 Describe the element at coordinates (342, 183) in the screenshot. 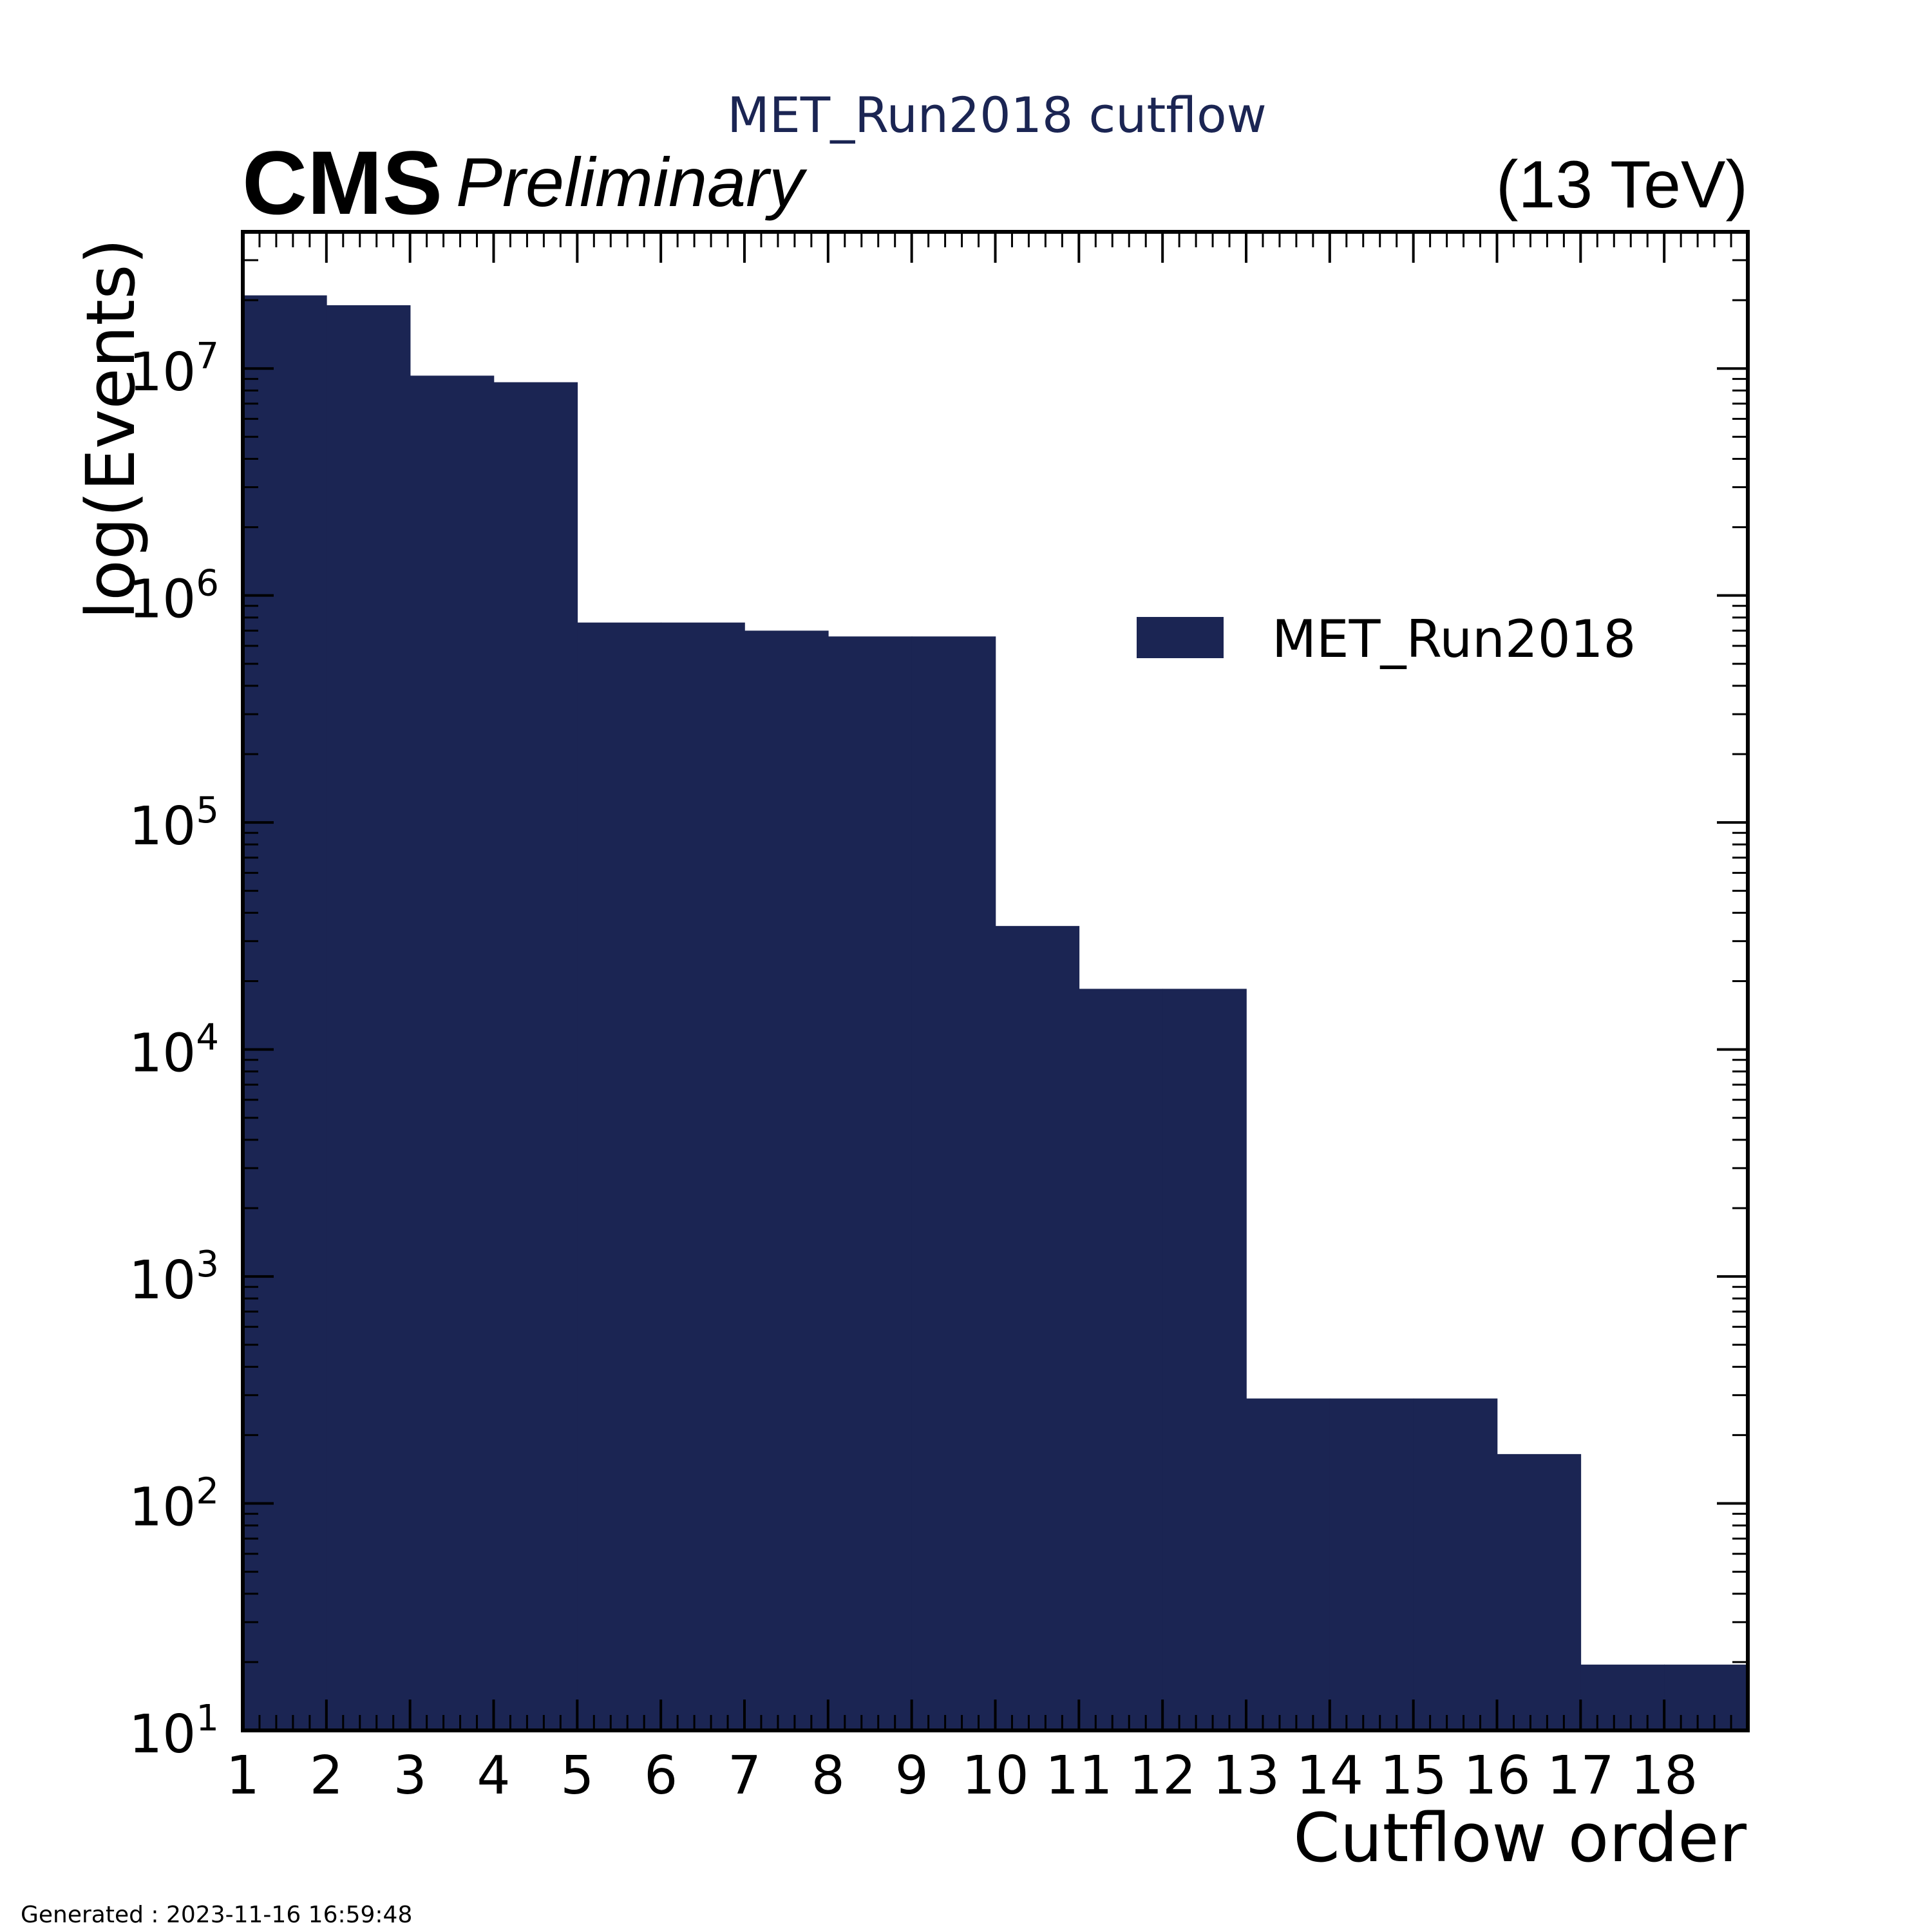

I see `experiment-label: CMS` at that location.